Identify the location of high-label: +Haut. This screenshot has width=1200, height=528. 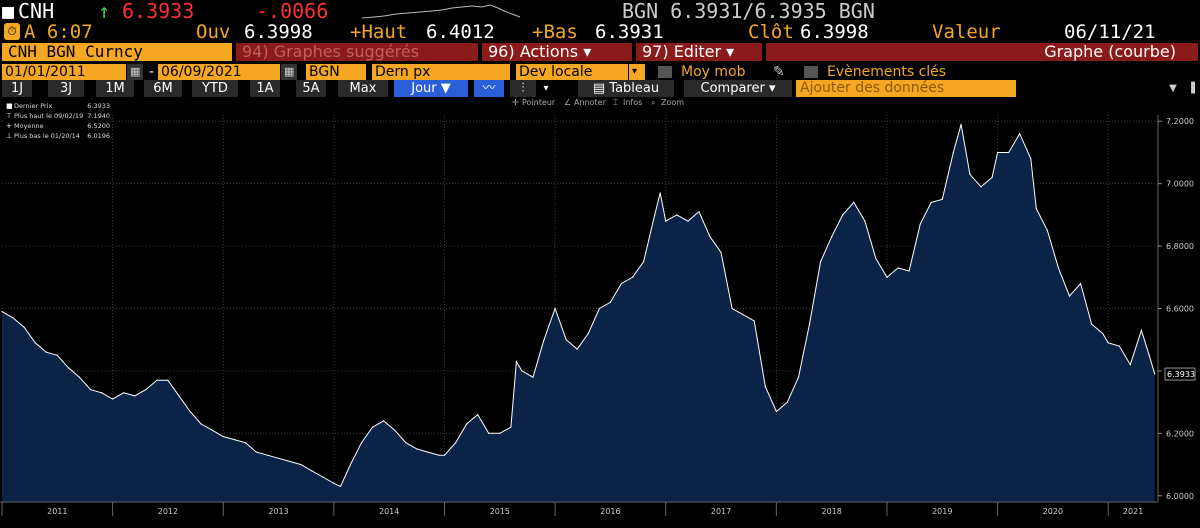
(379, 32).